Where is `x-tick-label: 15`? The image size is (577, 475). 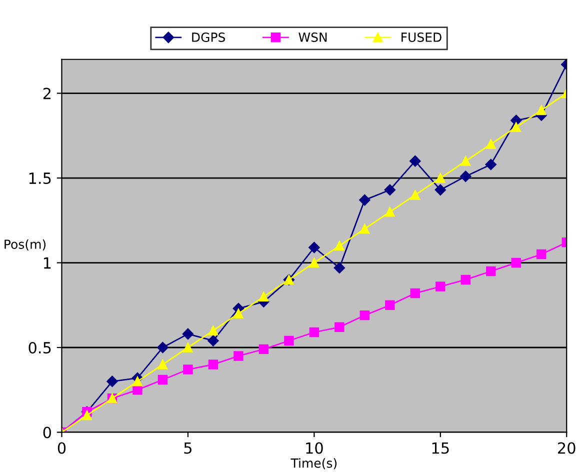
x-tick-label: 15 is located at coordinates (440, 448).